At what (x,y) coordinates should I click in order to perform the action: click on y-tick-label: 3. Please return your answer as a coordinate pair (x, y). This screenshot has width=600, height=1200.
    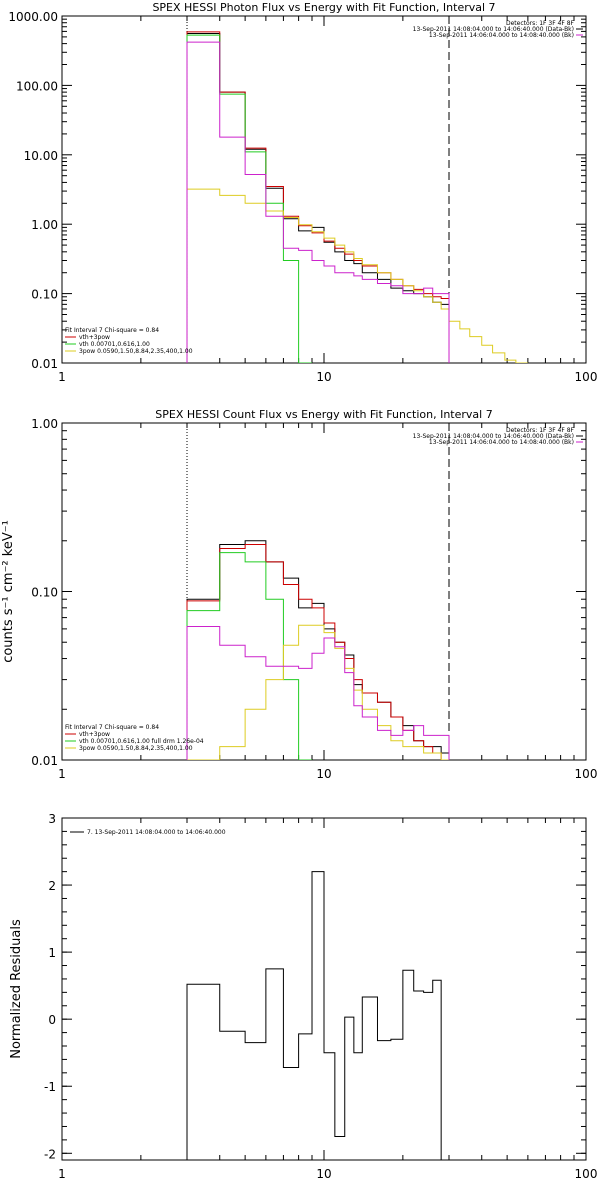
    Looking at the image, I should click on (52, 819).